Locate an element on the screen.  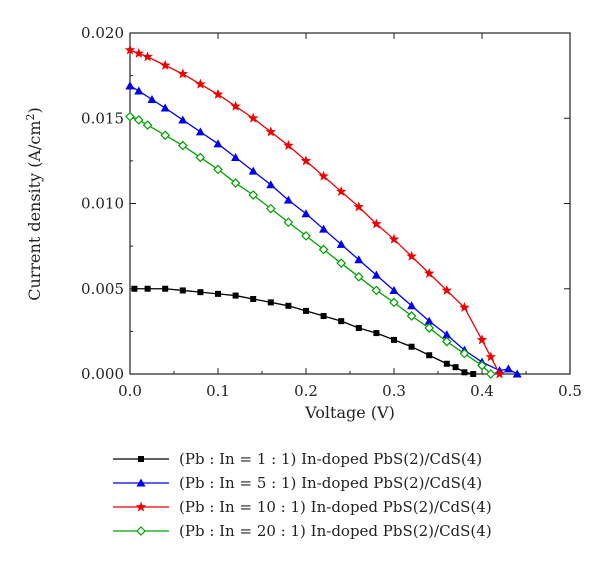
y-tick-label: 0.005 is located at coordinates (102, 289).